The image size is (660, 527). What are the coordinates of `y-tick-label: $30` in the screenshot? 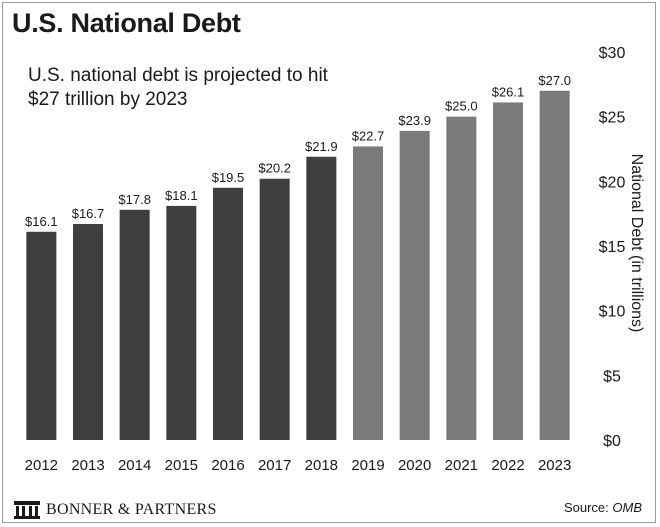 It's located at (612, 53).